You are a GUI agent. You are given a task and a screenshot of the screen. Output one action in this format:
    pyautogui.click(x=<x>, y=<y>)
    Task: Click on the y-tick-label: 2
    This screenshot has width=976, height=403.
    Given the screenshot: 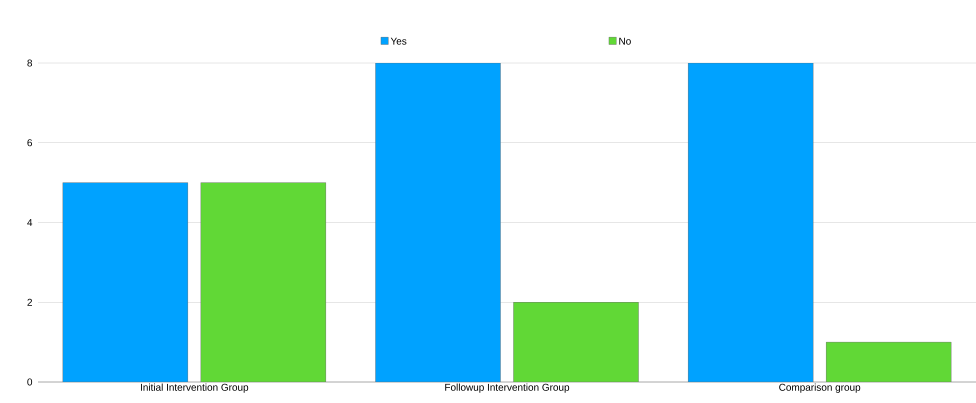 What is the action you would take?
    pyautogui.click(x=29, y=302)
    